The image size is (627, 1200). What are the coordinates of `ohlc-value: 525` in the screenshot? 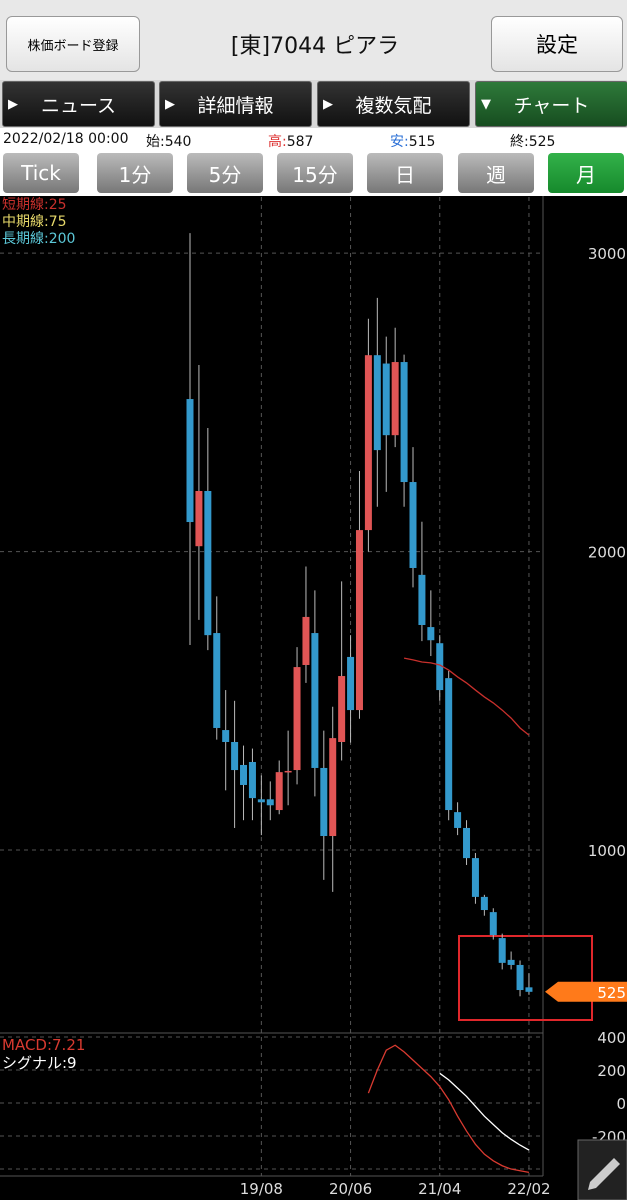 It's located at (542, 142).